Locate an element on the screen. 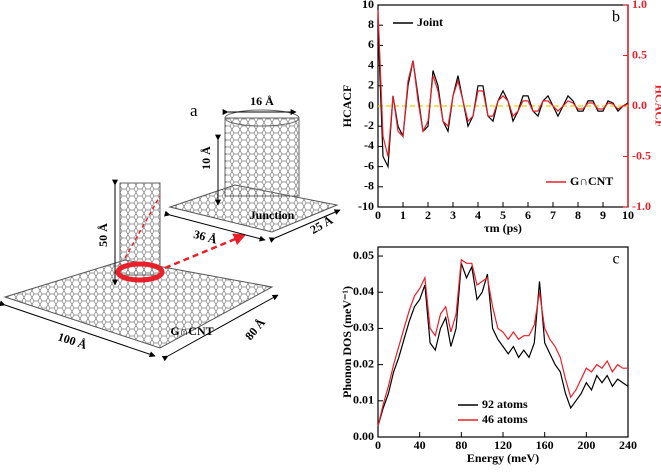 Image resolution: width=661 pixels, height=474 pixels. x-tick-label: 5 is located at coordinates (503, 215).